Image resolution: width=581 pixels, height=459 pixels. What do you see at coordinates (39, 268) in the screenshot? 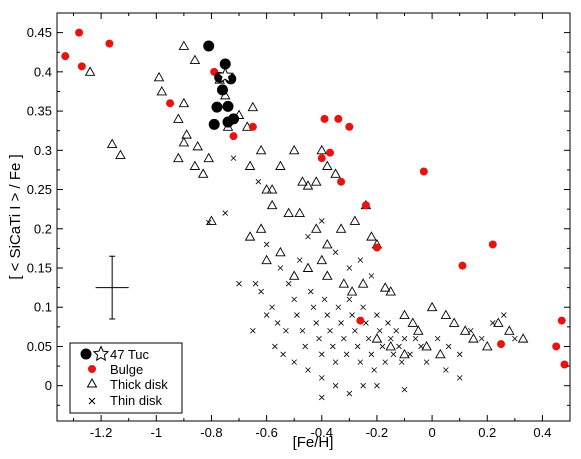
I see `y-tick-label: 0.15` at bounding box center [39, 268].